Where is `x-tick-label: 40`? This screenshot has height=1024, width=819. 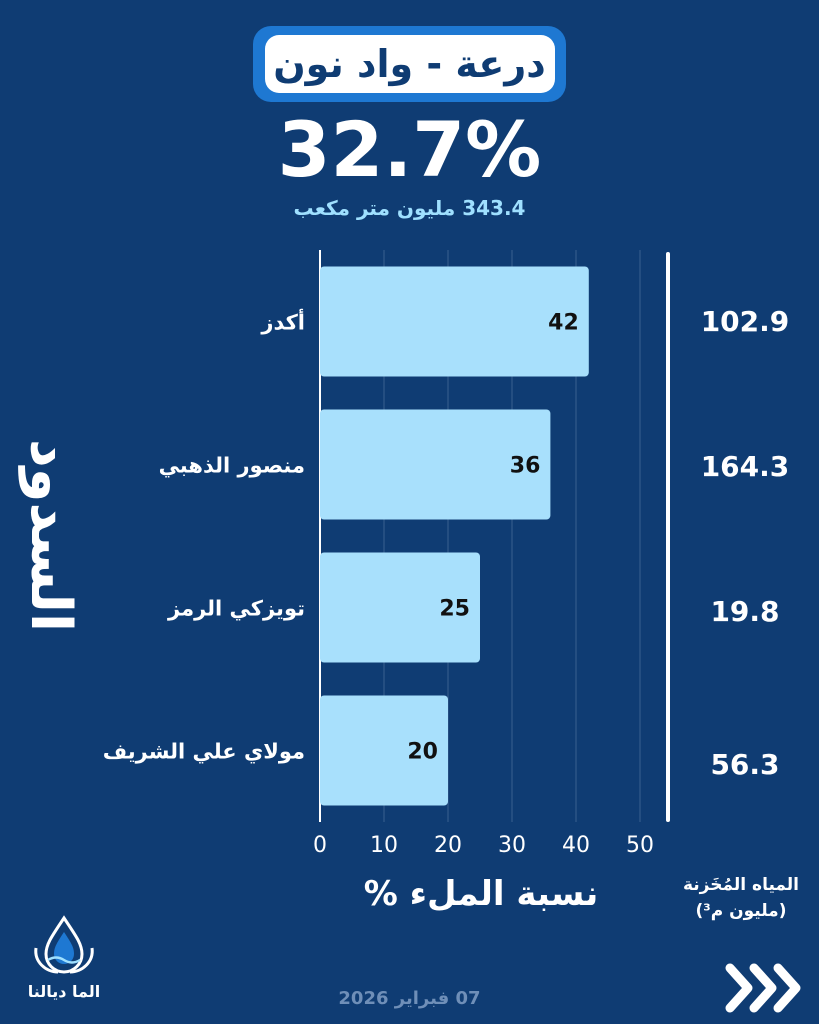
x-tick-label: 40 is located at coordinates (576, 845).